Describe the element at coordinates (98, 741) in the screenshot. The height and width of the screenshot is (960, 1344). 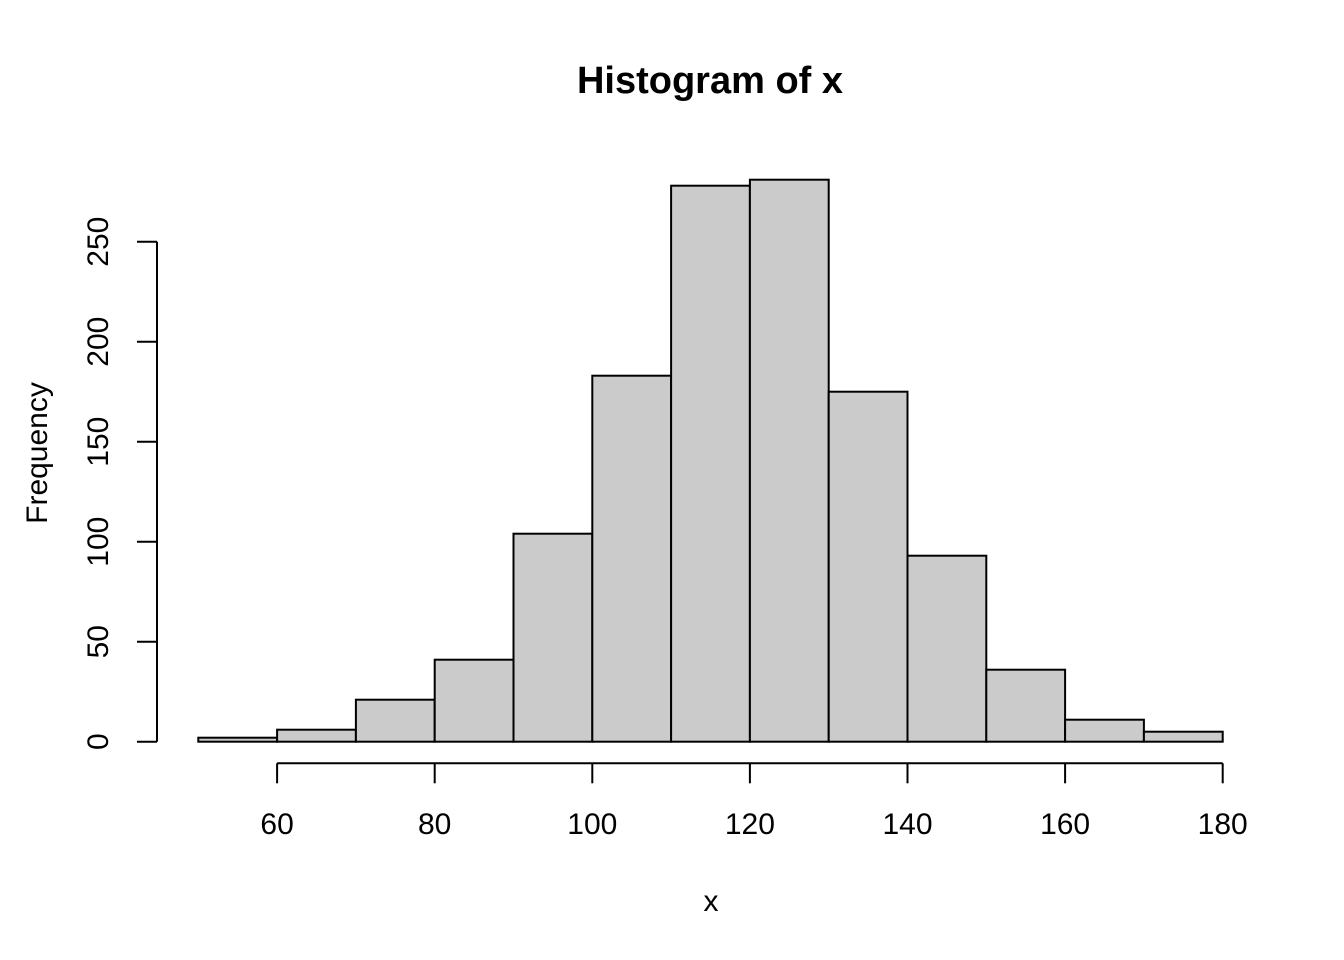
I see `y-tick-label: 0` at that location.